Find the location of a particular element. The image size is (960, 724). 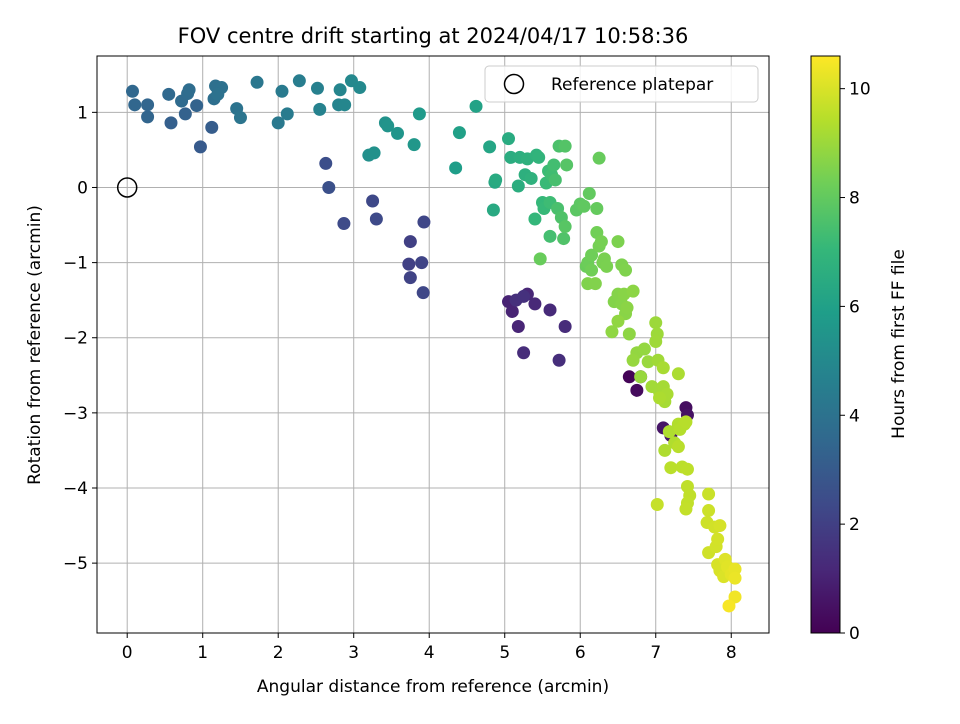

colorbar-tick-label: 6 is located at coordinates (854, 307).